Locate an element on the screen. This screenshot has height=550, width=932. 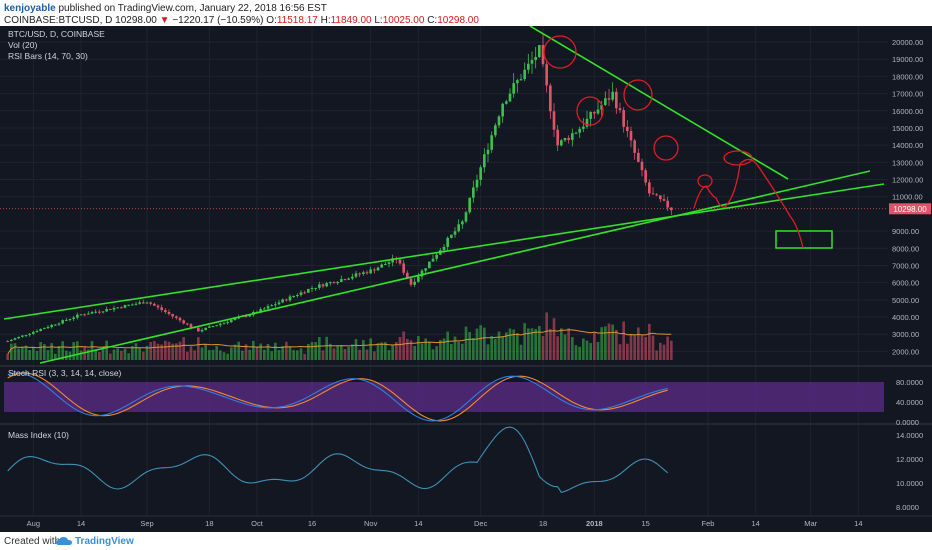
mass-index-line is located at coordinates (338, 460).